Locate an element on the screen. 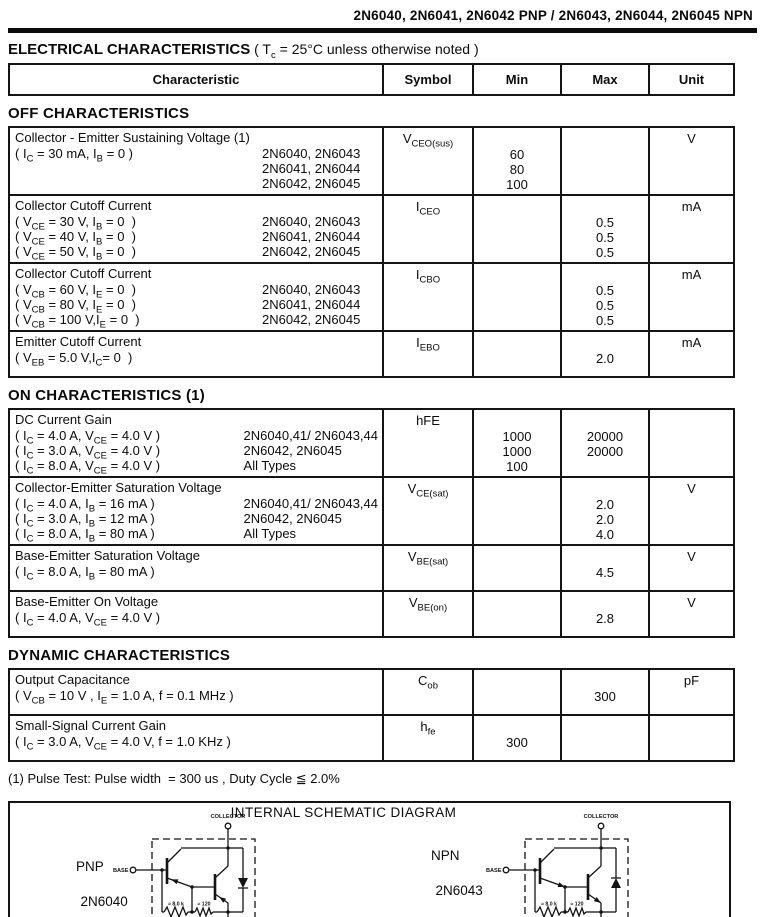 This screenshot has width=767, height=917. symbol: hFE is located at coordinates (427, 443).